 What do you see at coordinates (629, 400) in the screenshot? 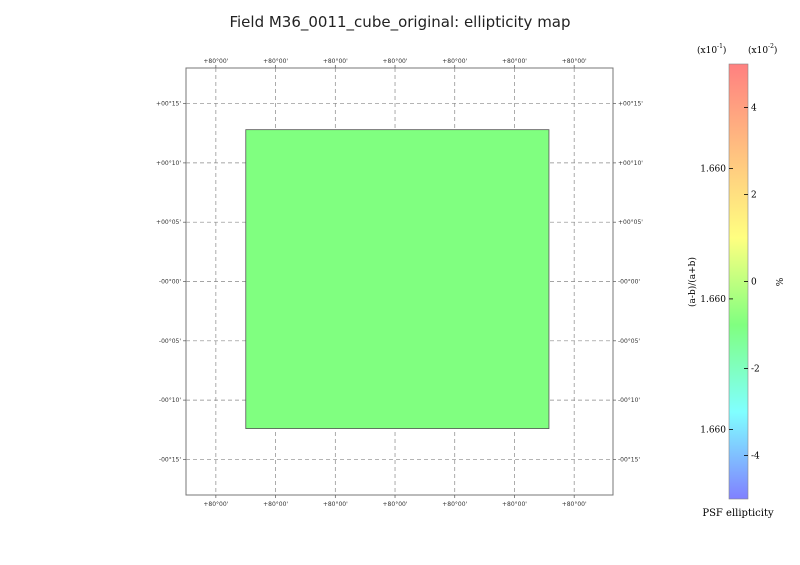
I see `y-tick-label-right: -00°10'` at bounding box center [629, 400].